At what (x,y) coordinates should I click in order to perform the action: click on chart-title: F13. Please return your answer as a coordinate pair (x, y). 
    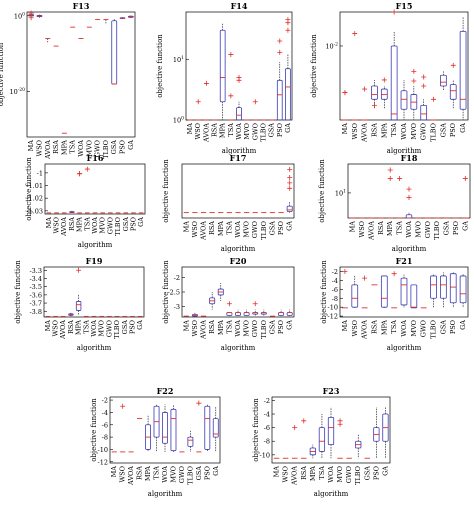
    Looking at the image, I should click on (81, 6).